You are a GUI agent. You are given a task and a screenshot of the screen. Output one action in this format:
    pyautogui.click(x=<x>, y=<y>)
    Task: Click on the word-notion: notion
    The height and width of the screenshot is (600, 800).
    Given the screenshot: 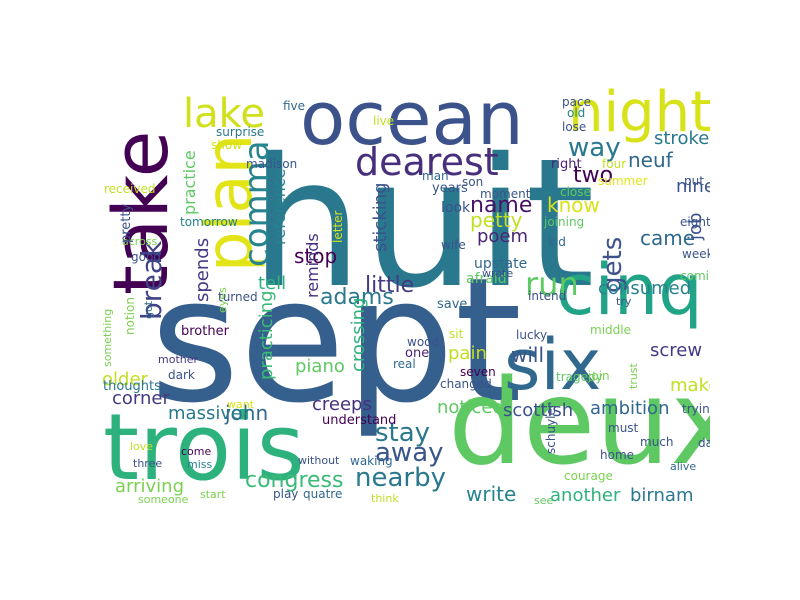 What is the action you would take?
    pyautogui.click(x=130, y=316)
    